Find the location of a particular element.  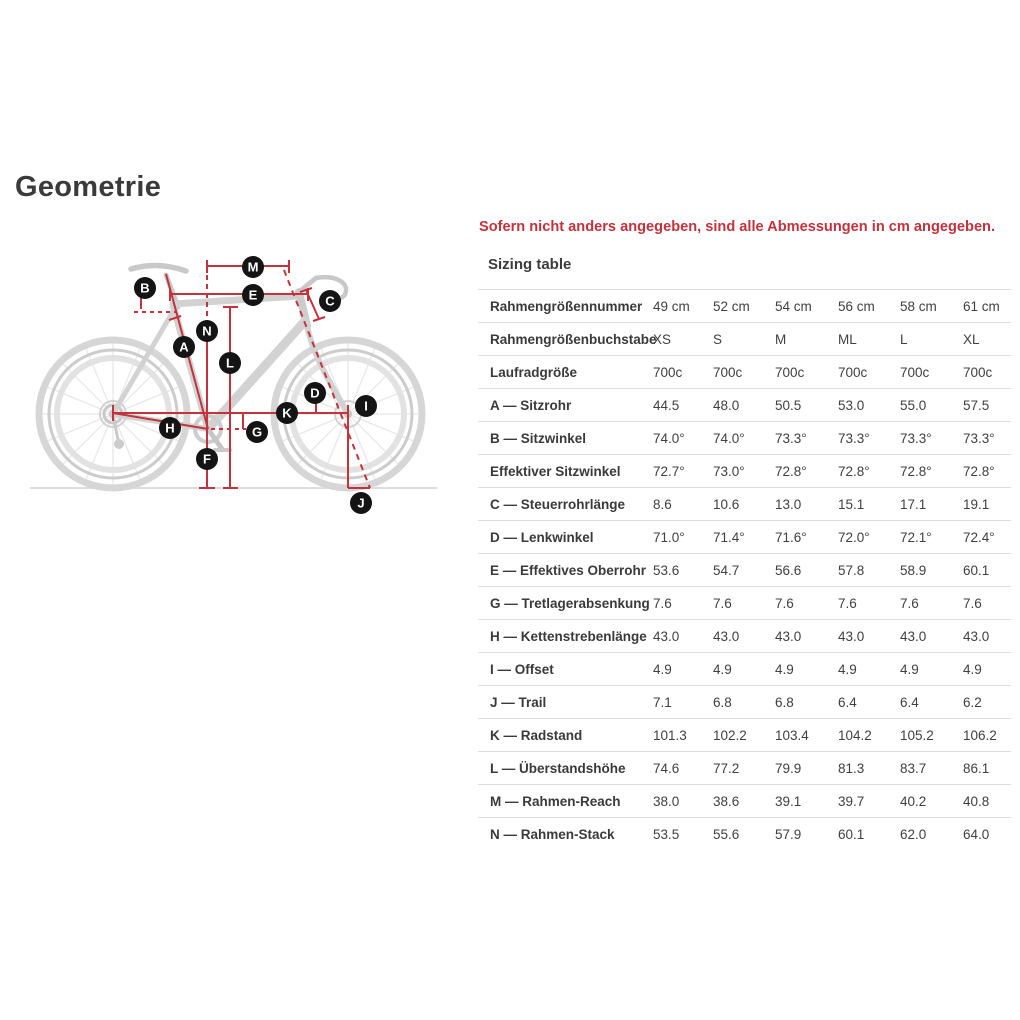

callout-g: G is located at coordinates (257, 432).